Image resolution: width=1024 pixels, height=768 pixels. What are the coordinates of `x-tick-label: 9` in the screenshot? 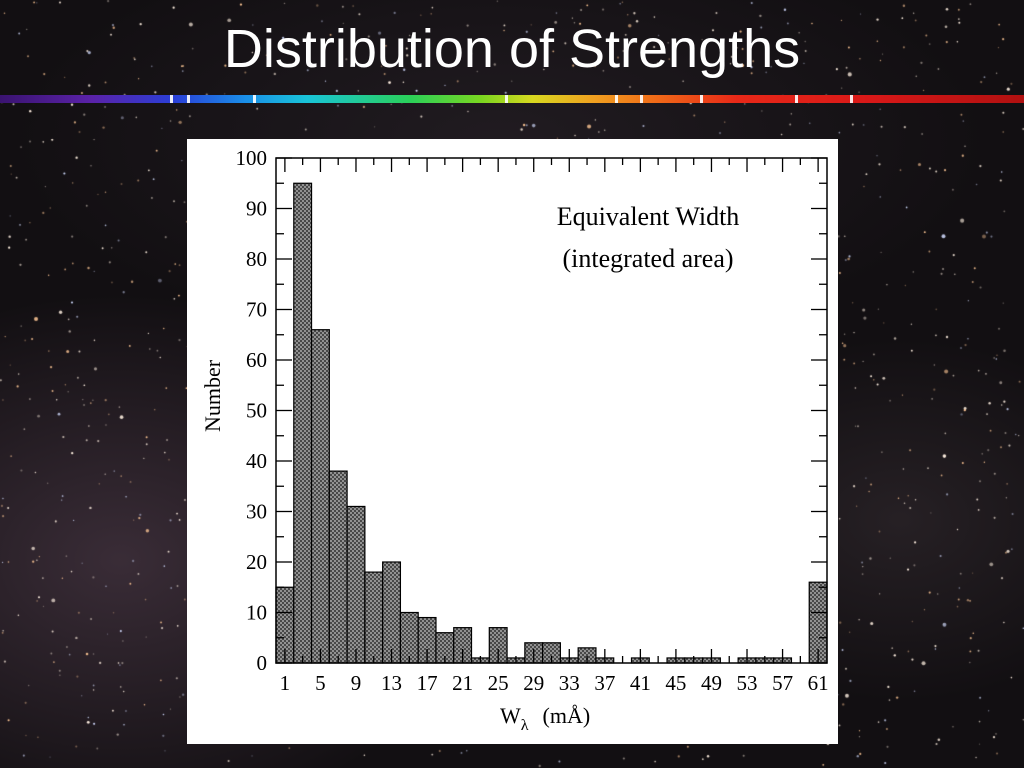 It's located at (356, 683).